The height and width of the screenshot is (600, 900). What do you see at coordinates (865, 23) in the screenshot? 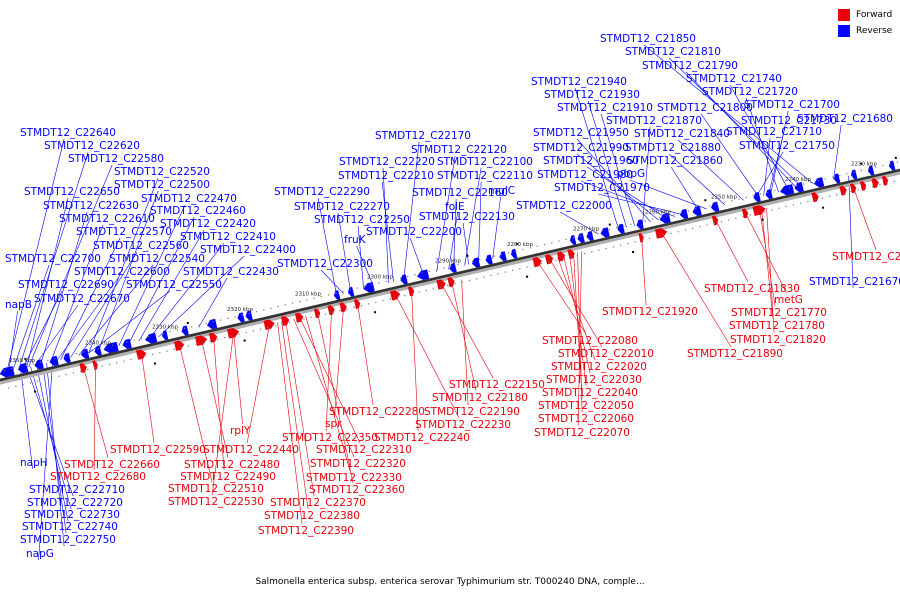
I see `legend: Forward Reverse` at bounding box center [865, 23].